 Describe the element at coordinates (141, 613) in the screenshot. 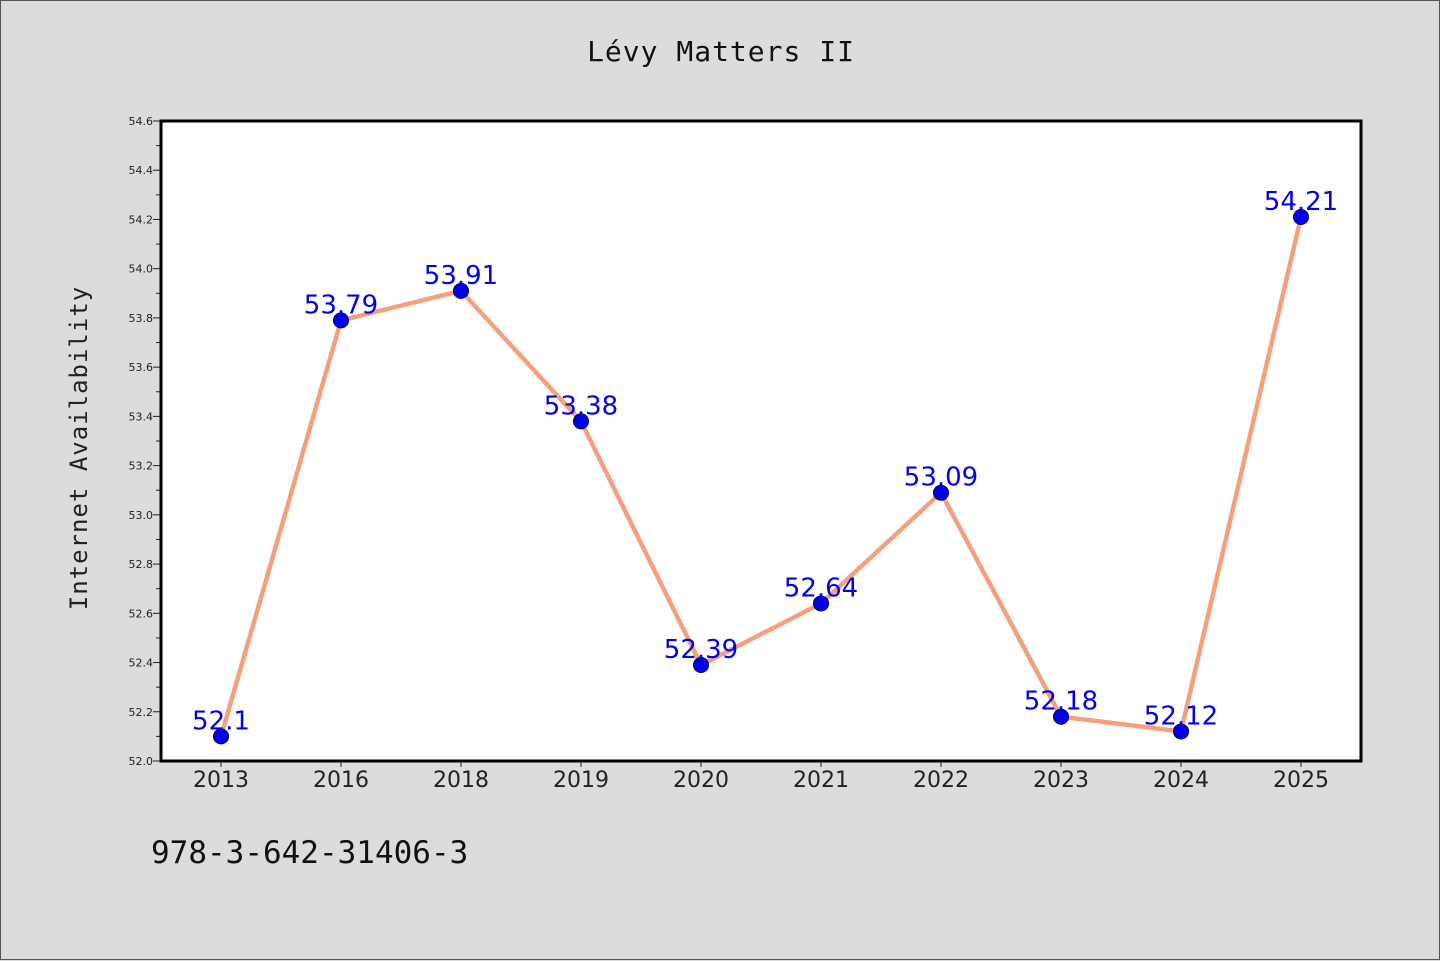

I see `y-tick-label: 52.6` at that location.